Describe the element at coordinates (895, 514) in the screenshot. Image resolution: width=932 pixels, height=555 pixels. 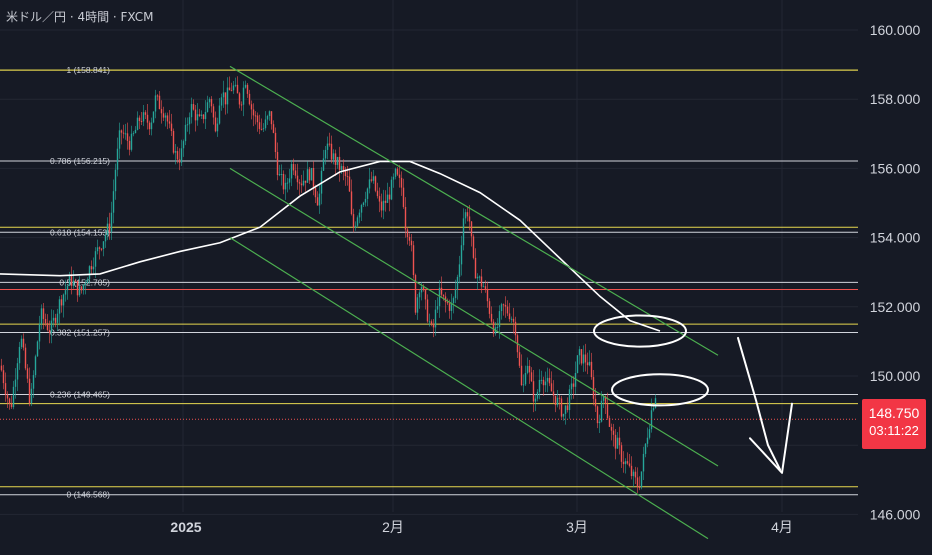
I see `price-axis-label: 146.000` at that location.